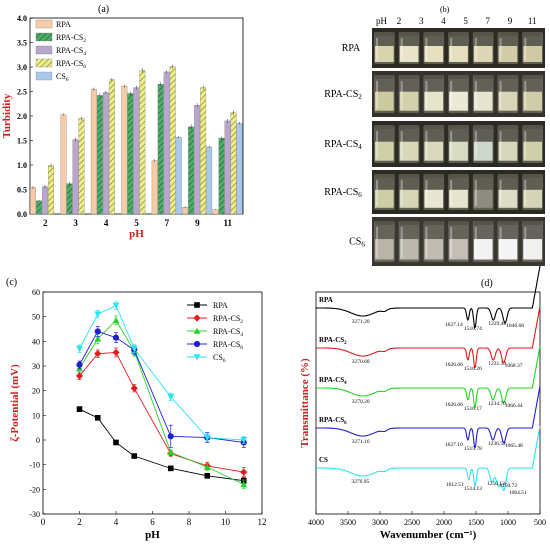  I want to click on legend-label-text: CS, so click(61, 76).